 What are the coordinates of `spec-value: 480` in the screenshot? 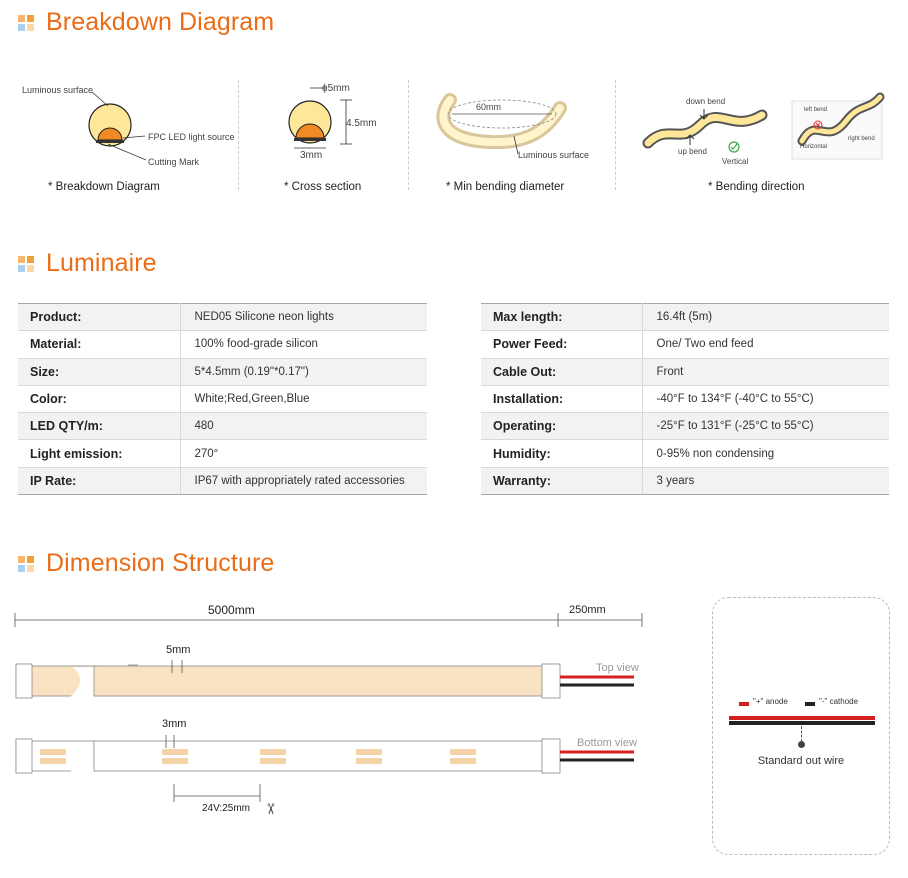 It's located at (303, 426).